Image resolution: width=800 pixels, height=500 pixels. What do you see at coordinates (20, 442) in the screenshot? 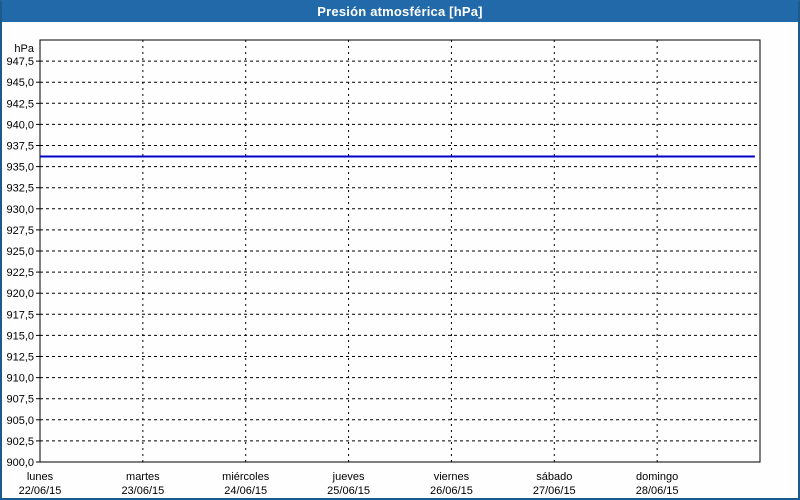
I see `y-tick-label: 902,5` at bounding box center [20, 442].